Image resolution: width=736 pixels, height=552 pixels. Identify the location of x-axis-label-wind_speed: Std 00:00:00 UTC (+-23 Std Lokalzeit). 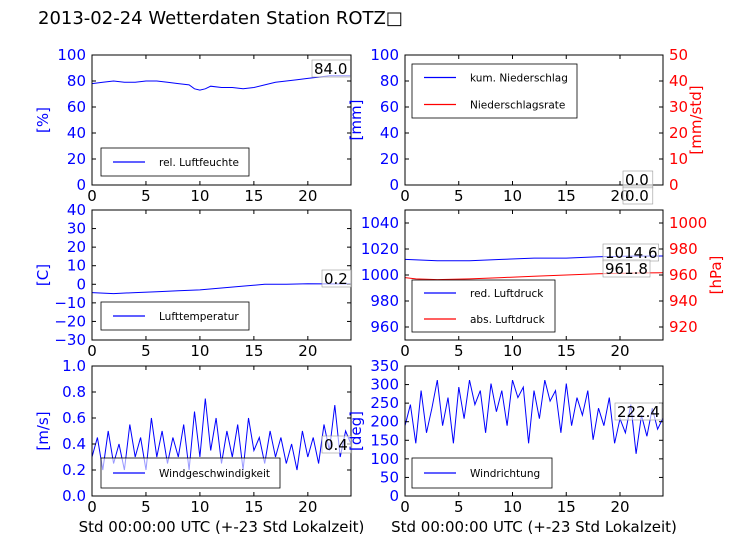
(222, 527).